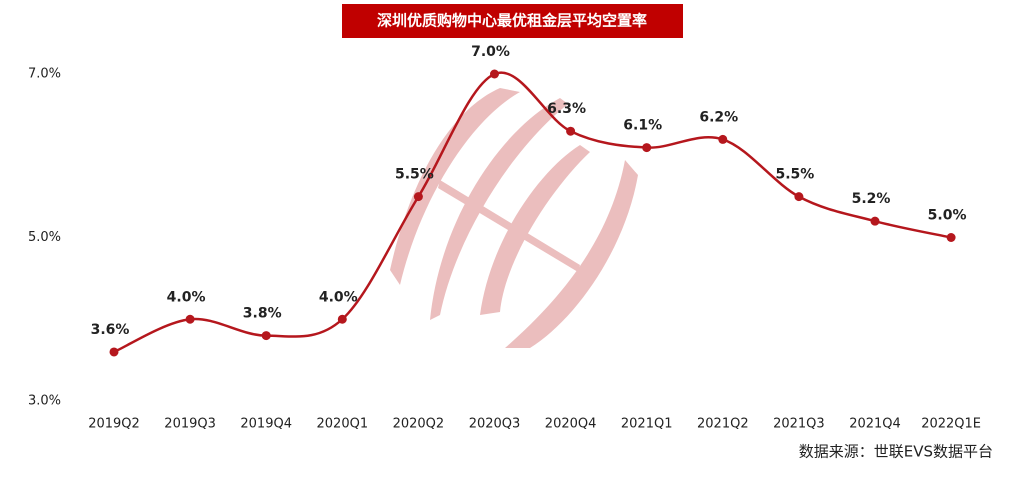 This screenshot has width=1028, height=484. What do you see at coordinates (514, 218) in the screenshot?
I see `watermark` at bounding box center [514, 218].